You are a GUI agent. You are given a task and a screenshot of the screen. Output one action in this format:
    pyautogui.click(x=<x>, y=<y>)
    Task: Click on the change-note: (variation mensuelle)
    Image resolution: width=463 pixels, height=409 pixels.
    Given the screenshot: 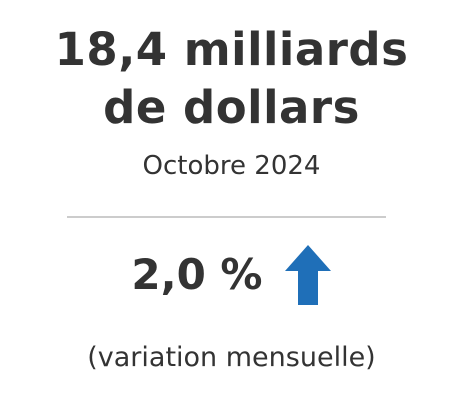 What is the action you would take?
    pyautogui.click(x=231, y=357)
    